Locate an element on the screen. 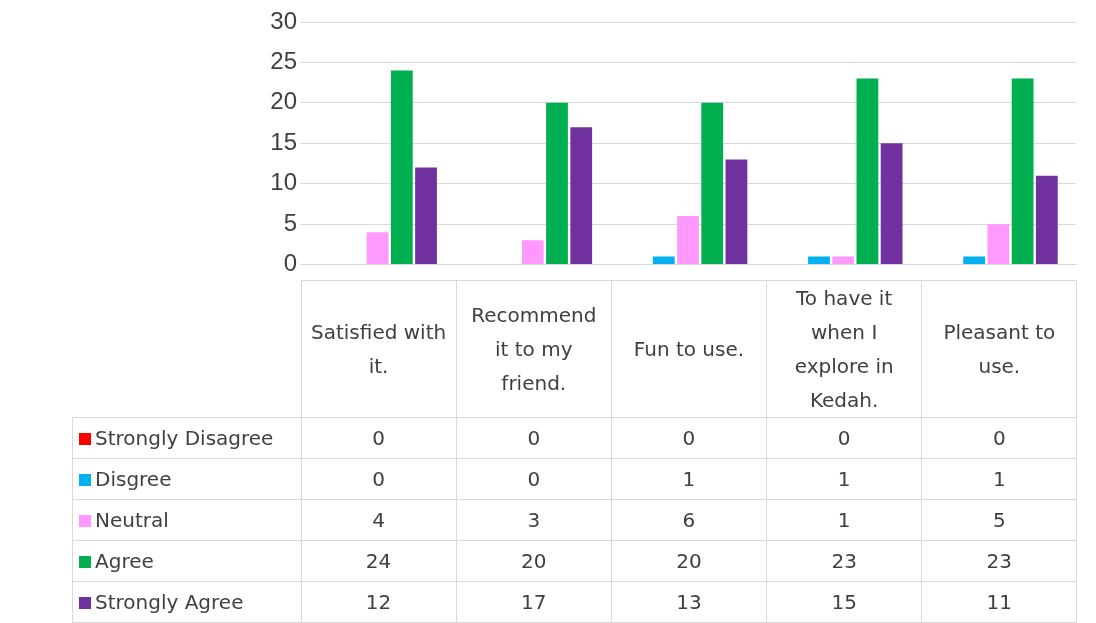 The image size is (1096, 623). x-tick-label: Satisfied with it. is located at coordinates (379, 349).